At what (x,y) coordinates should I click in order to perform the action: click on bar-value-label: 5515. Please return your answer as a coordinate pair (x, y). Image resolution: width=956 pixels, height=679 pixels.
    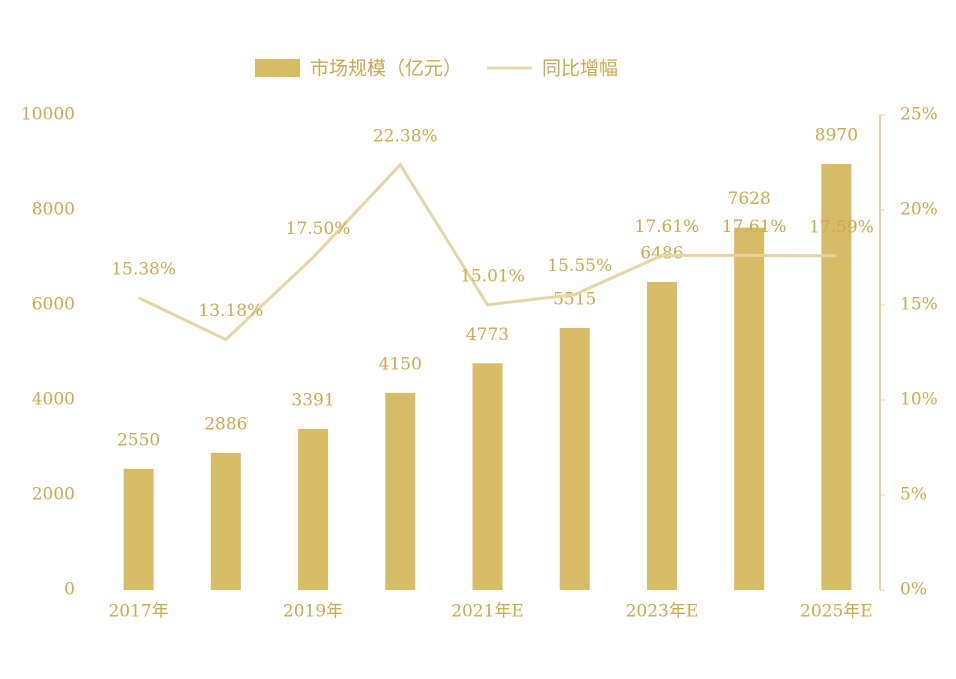
    Looking at the image, I should click on (574, 300).